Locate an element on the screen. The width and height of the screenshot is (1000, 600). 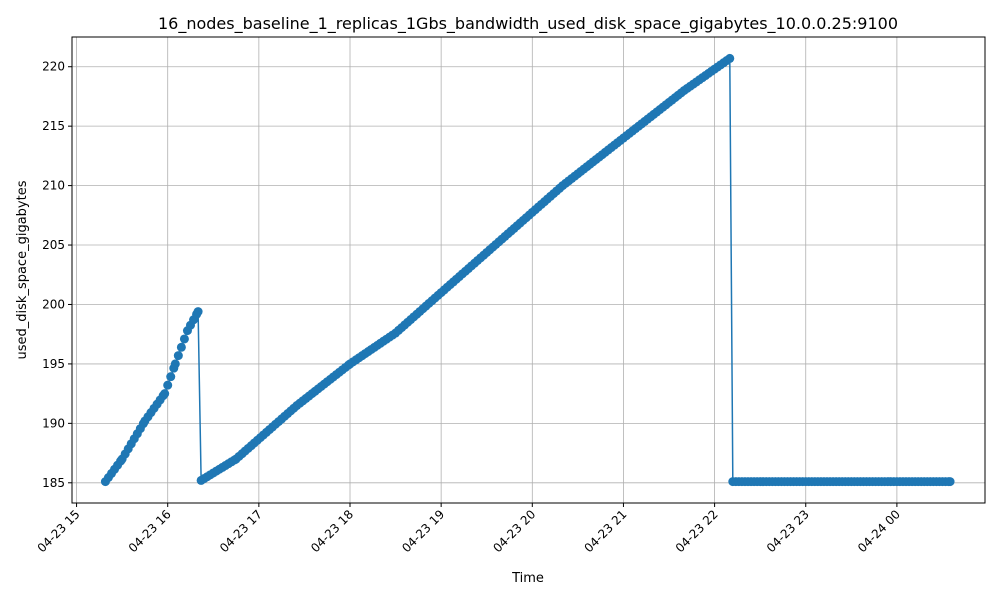
y-tick-label: 190 is located at coordinates (53, 423).